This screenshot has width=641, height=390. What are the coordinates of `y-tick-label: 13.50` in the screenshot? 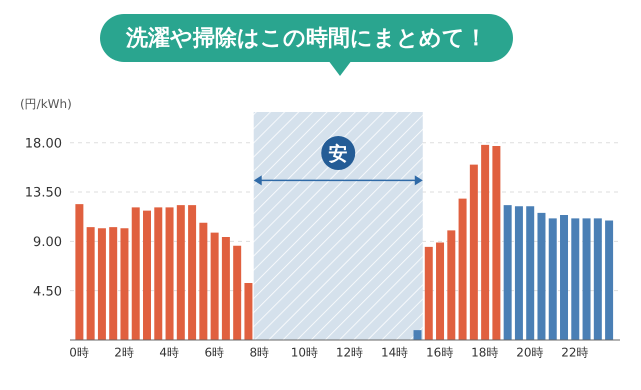 It's located at (43, 193).